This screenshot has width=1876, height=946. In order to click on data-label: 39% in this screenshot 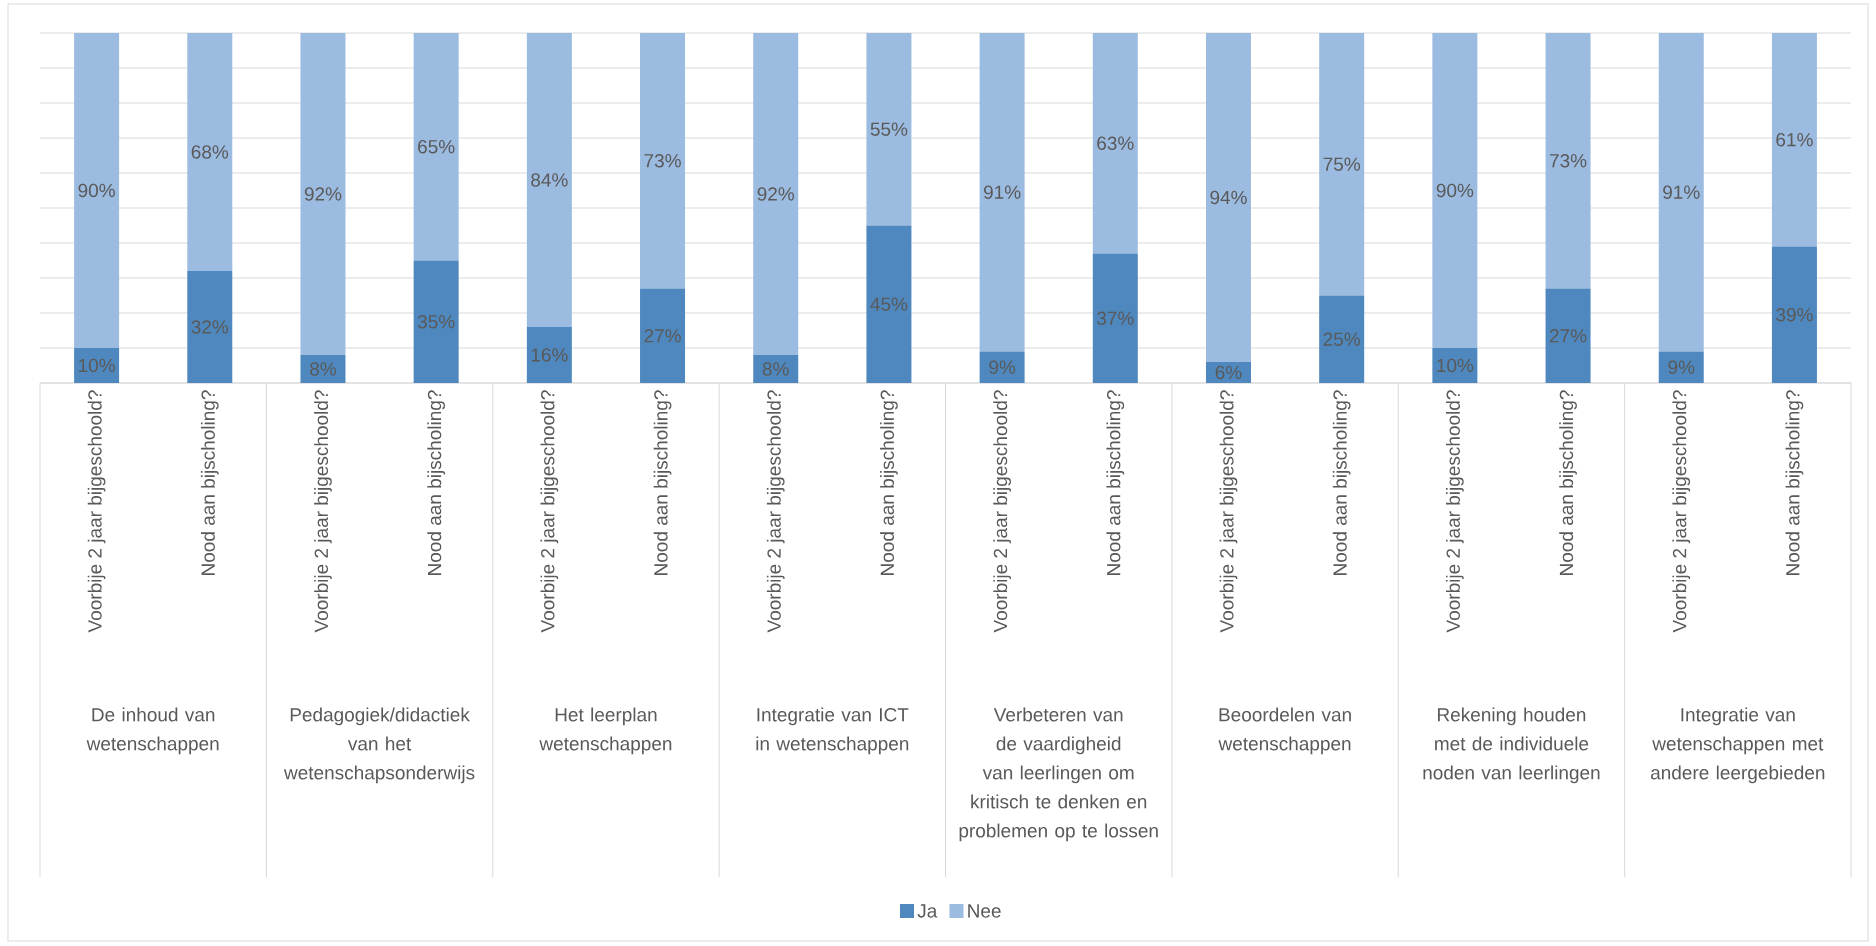, I will do `click(1794, 315)`.